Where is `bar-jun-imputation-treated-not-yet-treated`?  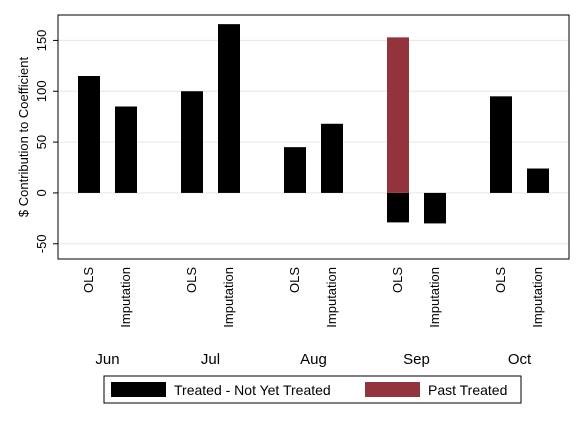 bar-jun-imputation-treated-not-yet-treated is located at coordinates (126, 149).